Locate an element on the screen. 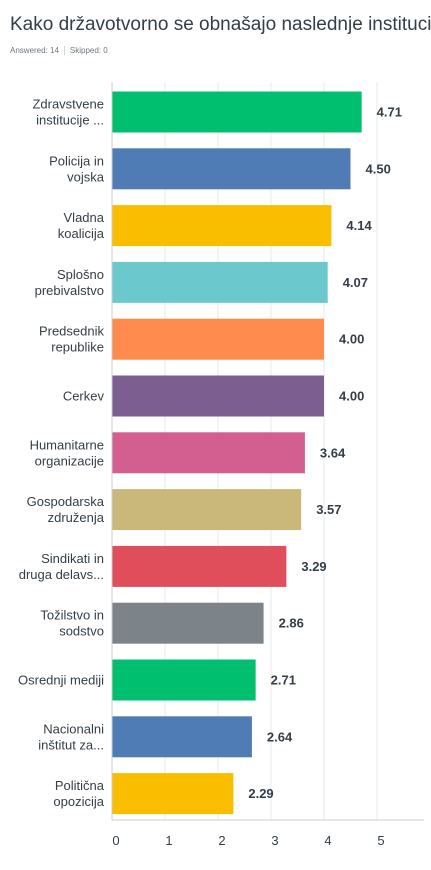 The image size is (431, 870). category-label-line: sodstvo is located at coordinates (81, 631).